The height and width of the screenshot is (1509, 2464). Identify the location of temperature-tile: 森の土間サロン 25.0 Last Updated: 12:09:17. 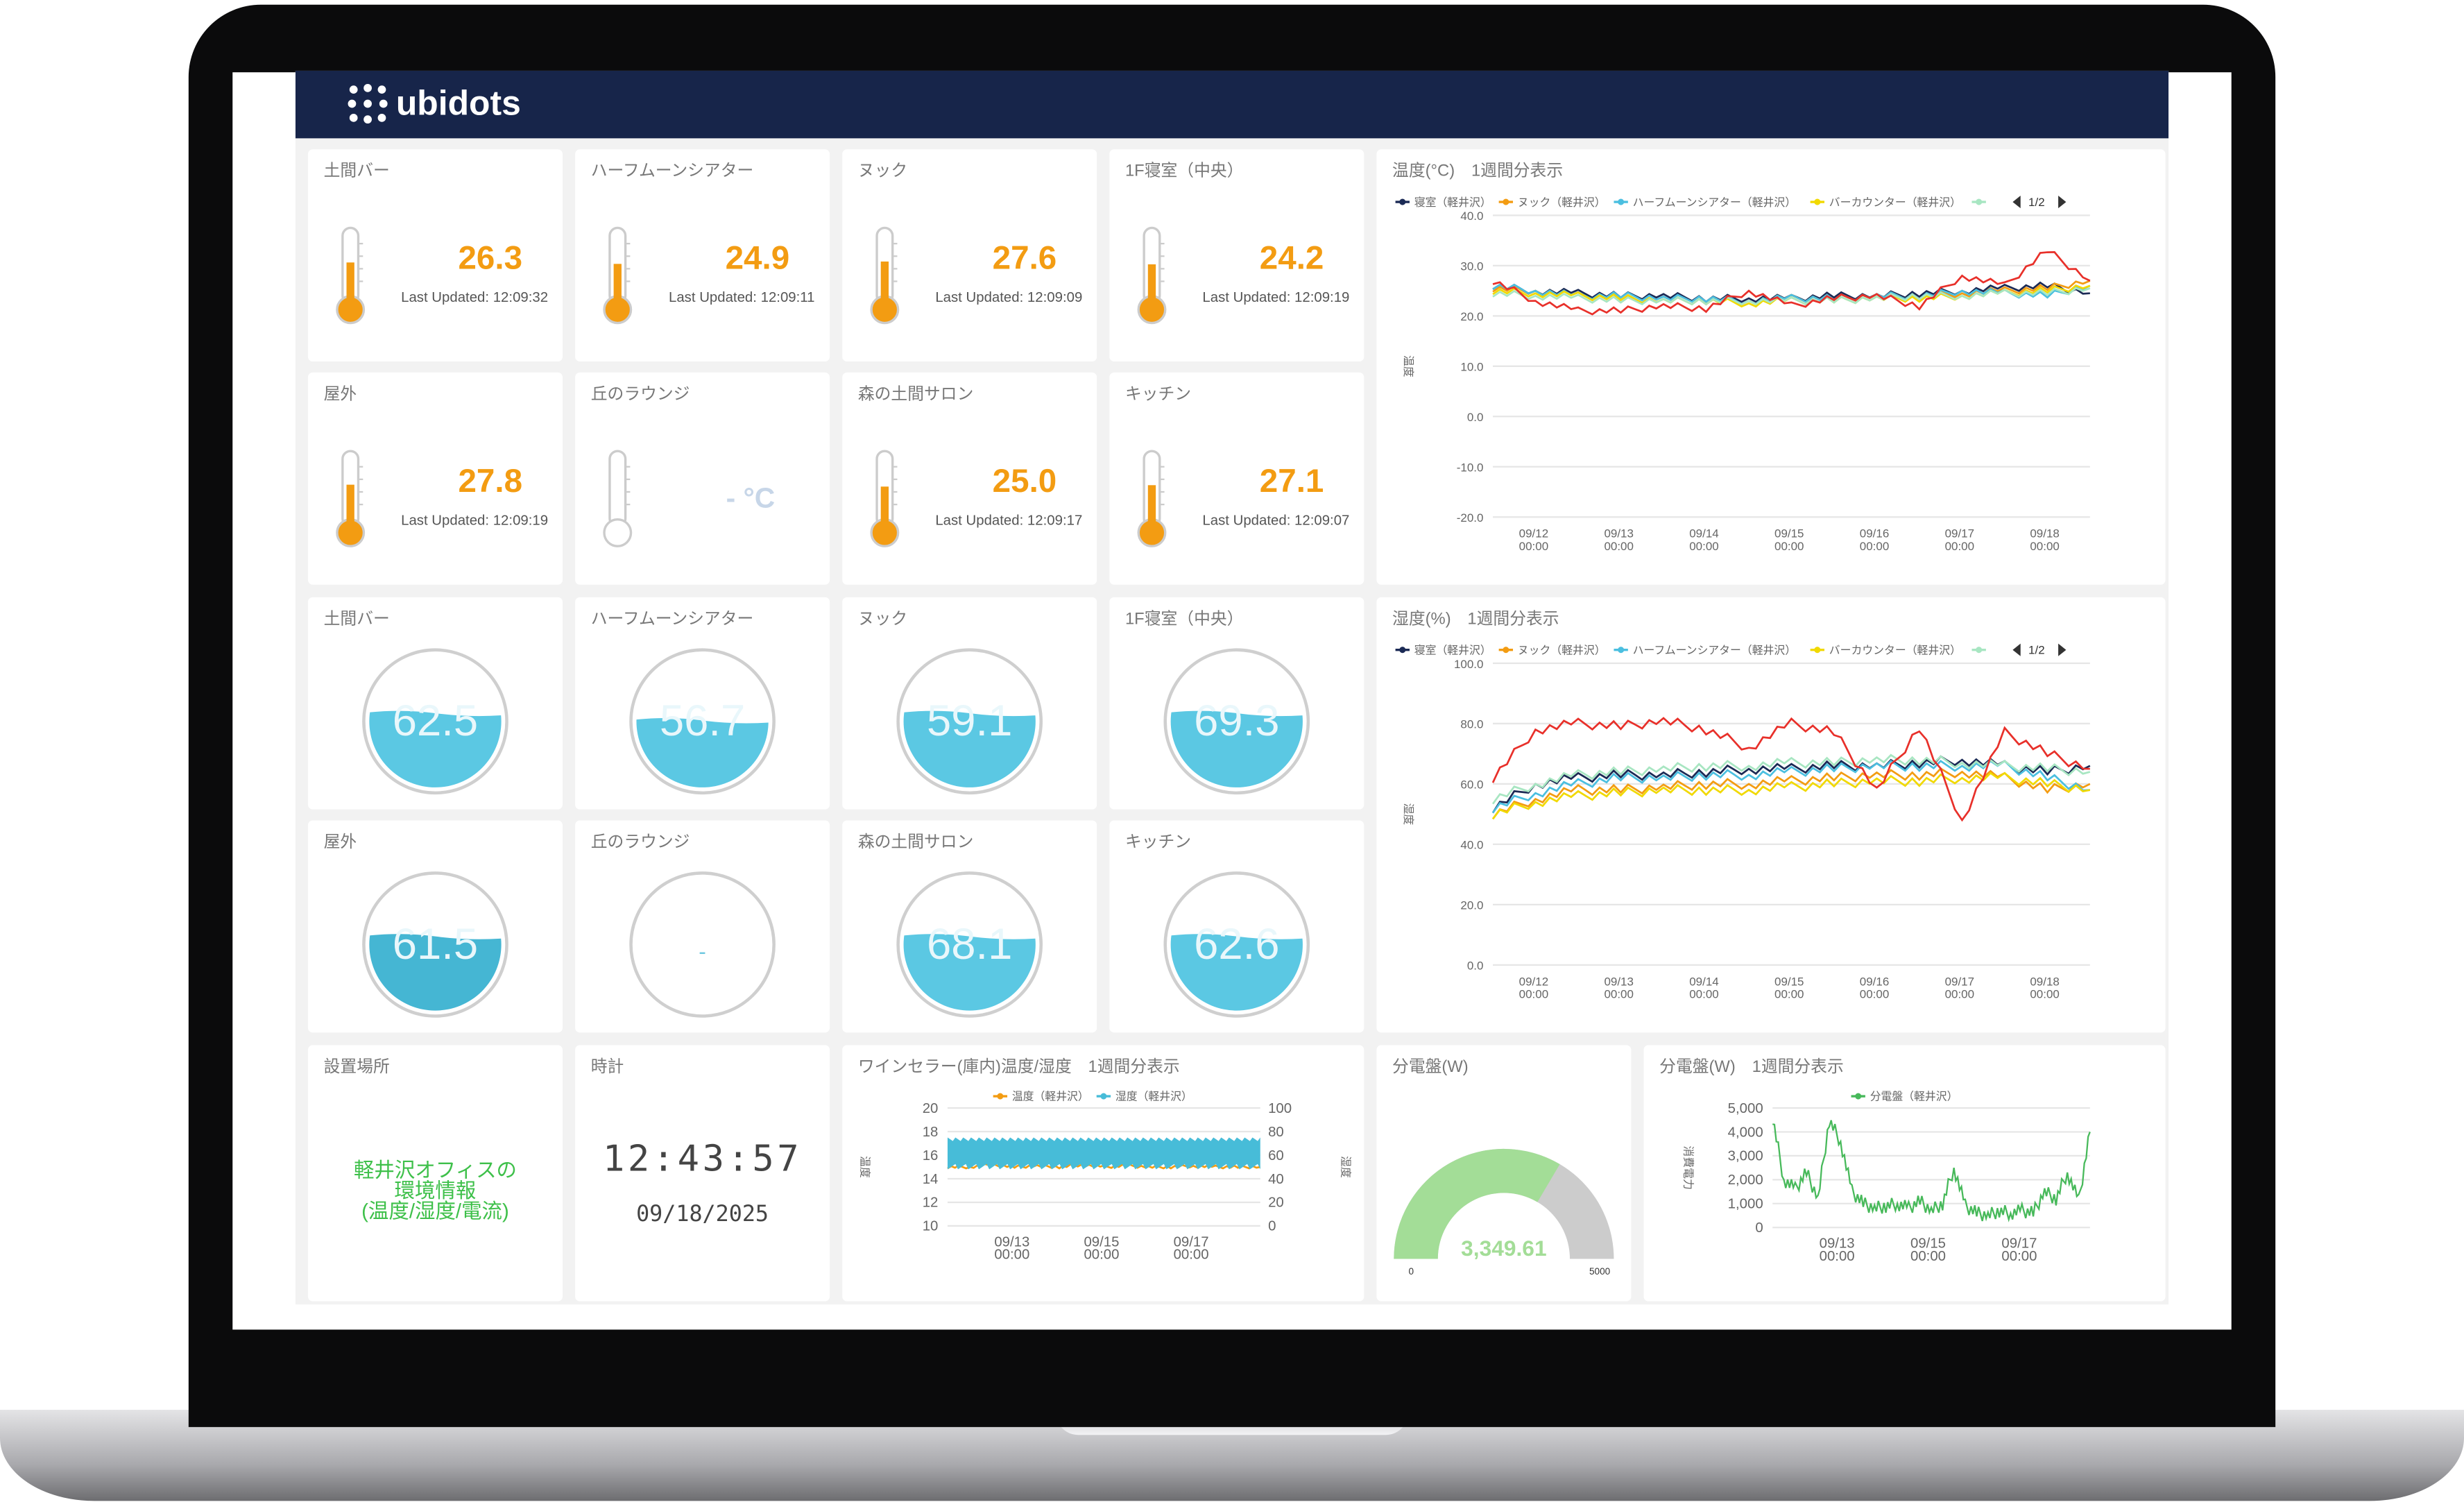
(969, 479).